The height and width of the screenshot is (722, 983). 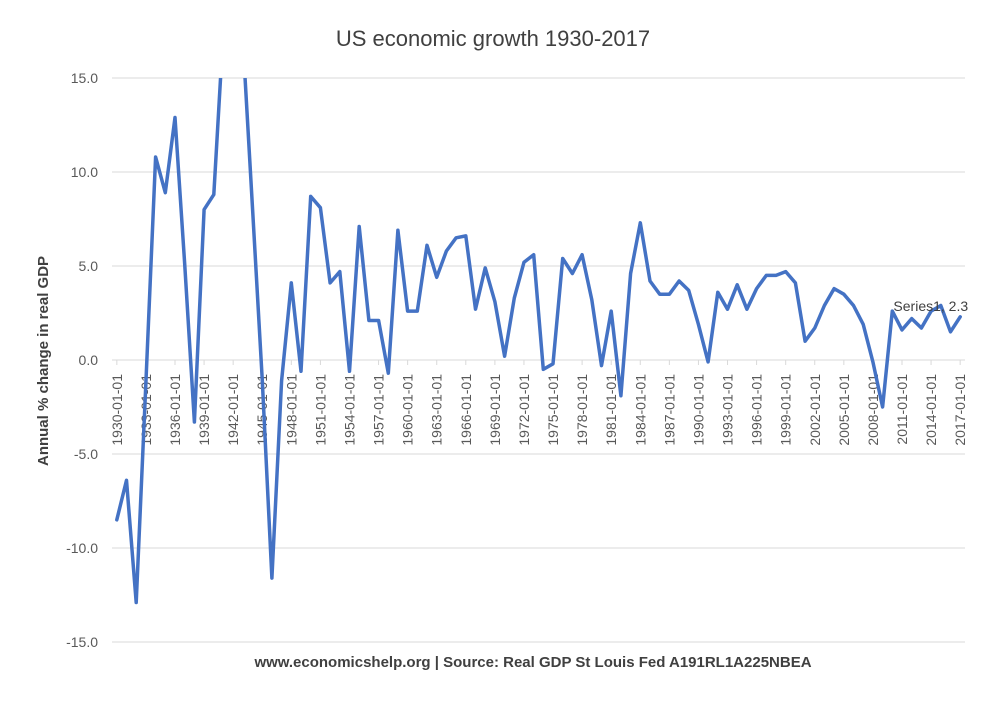 What do you see at coordinates (728, 410) in the screenshot?
I see `x-tick-label: 1993-01-01` at bounding box center [728, 410].